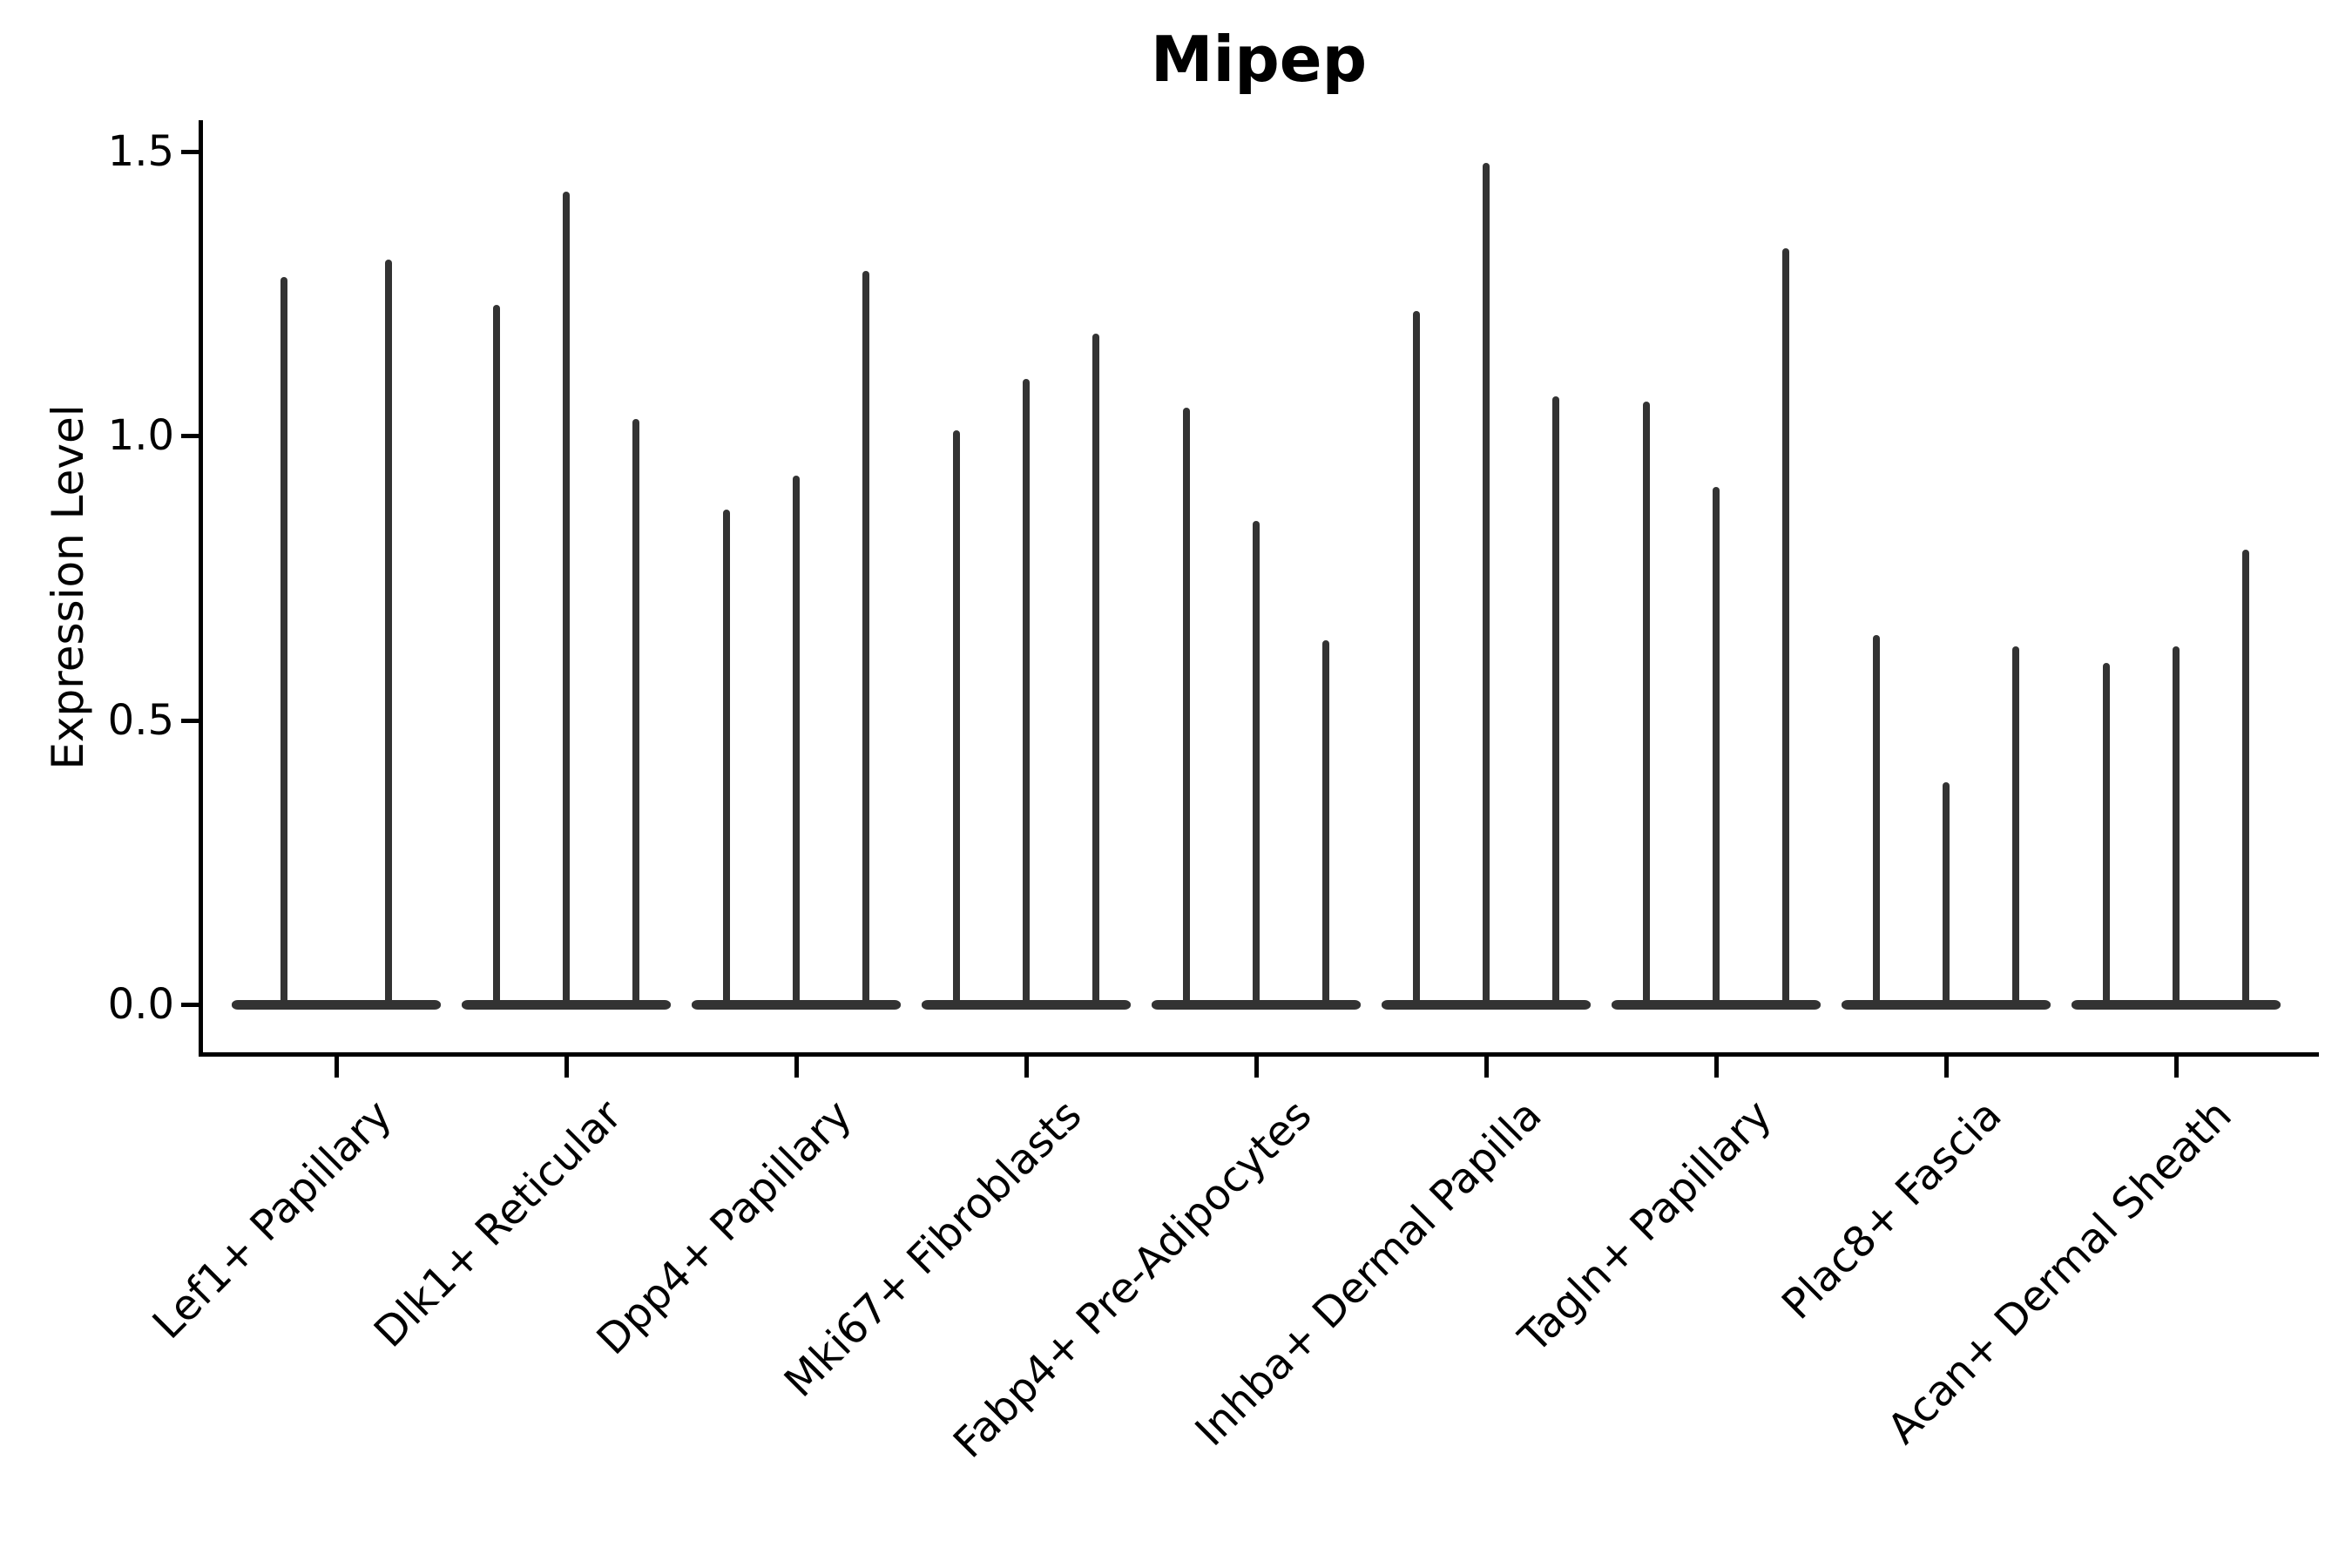 Image resolution: width=2352 pixels, height=1568 pixels. I want to click on violin-base, so click(336, 1005).